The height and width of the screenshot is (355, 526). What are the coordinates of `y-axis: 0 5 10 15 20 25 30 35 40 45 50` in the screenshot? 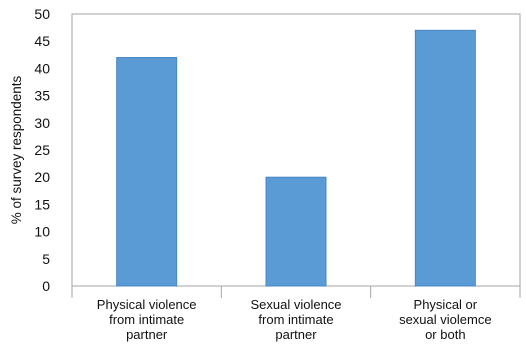 It's located at (42, 150).